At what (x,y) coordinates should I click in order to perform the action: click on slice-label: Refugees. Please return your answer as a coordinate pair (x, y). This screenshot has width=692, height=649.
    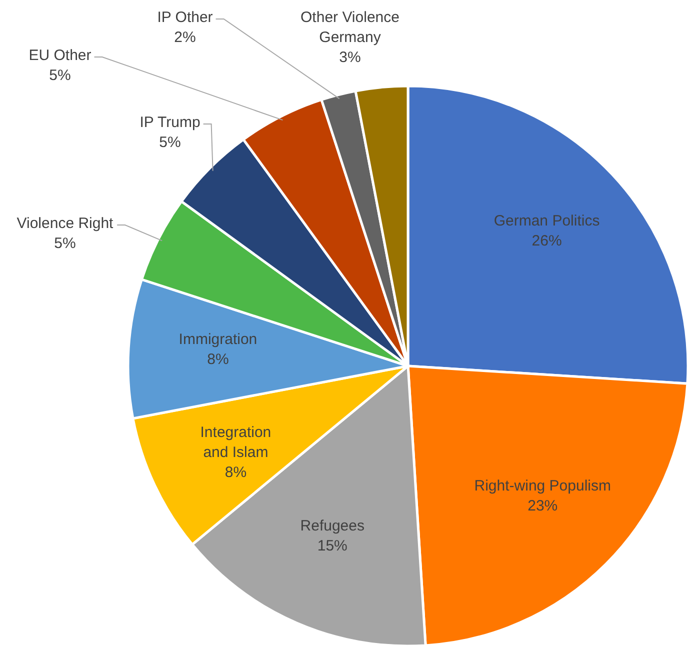
    Looking at the image, I should click on (332, 526).